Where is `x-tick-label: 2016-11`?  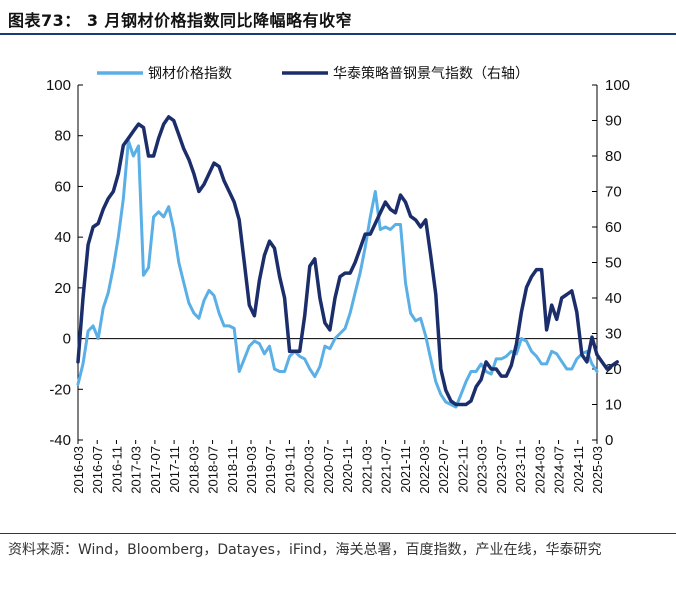 x-tick-label: 2016-11 is located at coordinates (116, 469).